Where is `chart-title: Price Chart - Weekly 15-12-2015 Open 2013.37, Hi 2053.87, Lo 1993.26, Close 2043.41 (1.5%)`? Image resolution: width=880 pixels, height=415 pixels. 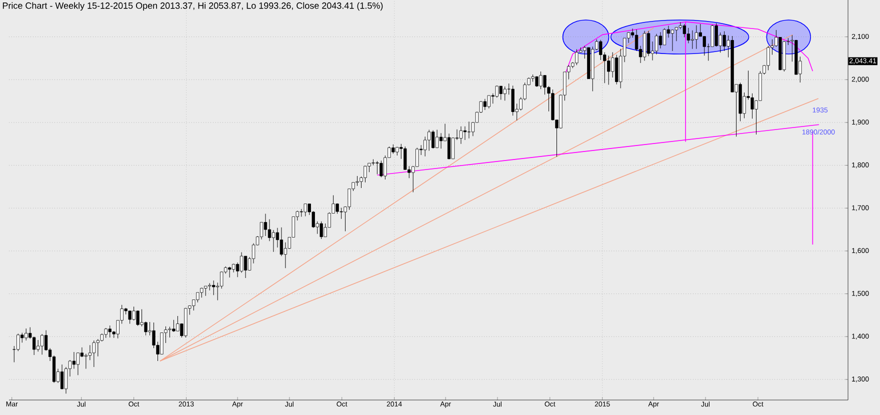 chart-title: Price Chart - Weekly 15-12-2015 Open 2013.37, Hi 2053.87, Lo 1993.26, Close 2043.41 (1.5%) is located at coordinates (192, 6).